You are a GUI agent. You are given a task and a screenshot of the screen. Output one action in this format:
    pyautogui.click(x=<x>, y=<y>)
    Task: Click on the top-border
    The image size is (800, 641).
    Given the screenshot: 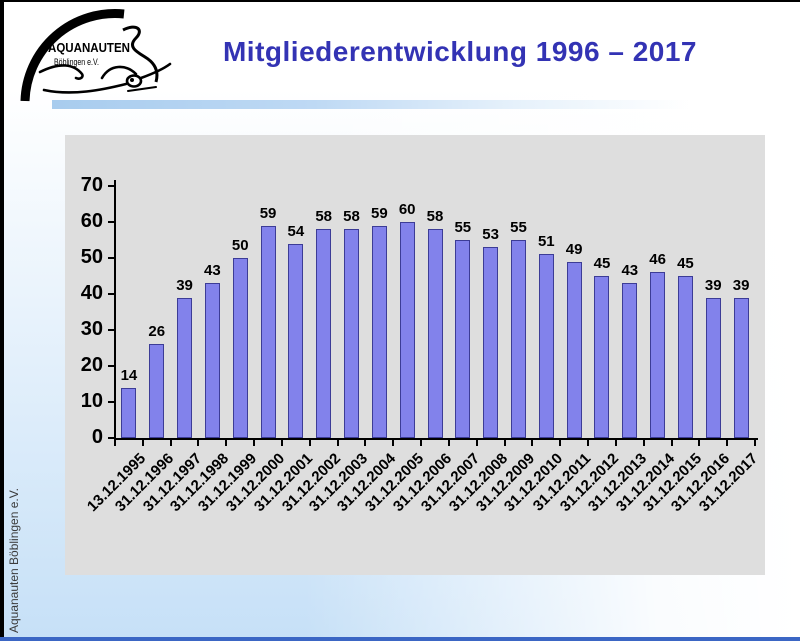 What is the action you would take?
    pyautogui.click(x=400, y=1)
    